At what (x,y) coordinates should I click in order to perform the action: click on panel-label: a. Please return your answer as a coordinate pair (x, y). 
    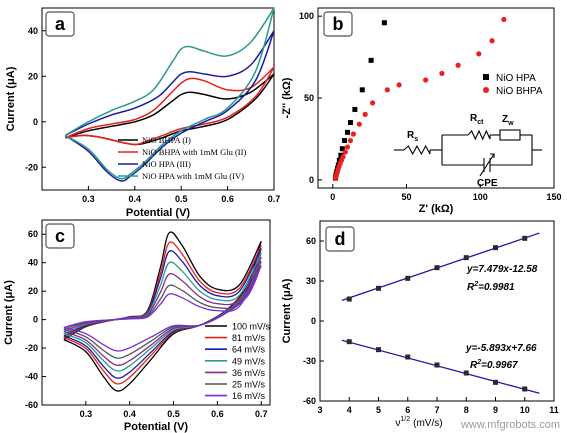
    Looking at the image, I should click on (60, 24).